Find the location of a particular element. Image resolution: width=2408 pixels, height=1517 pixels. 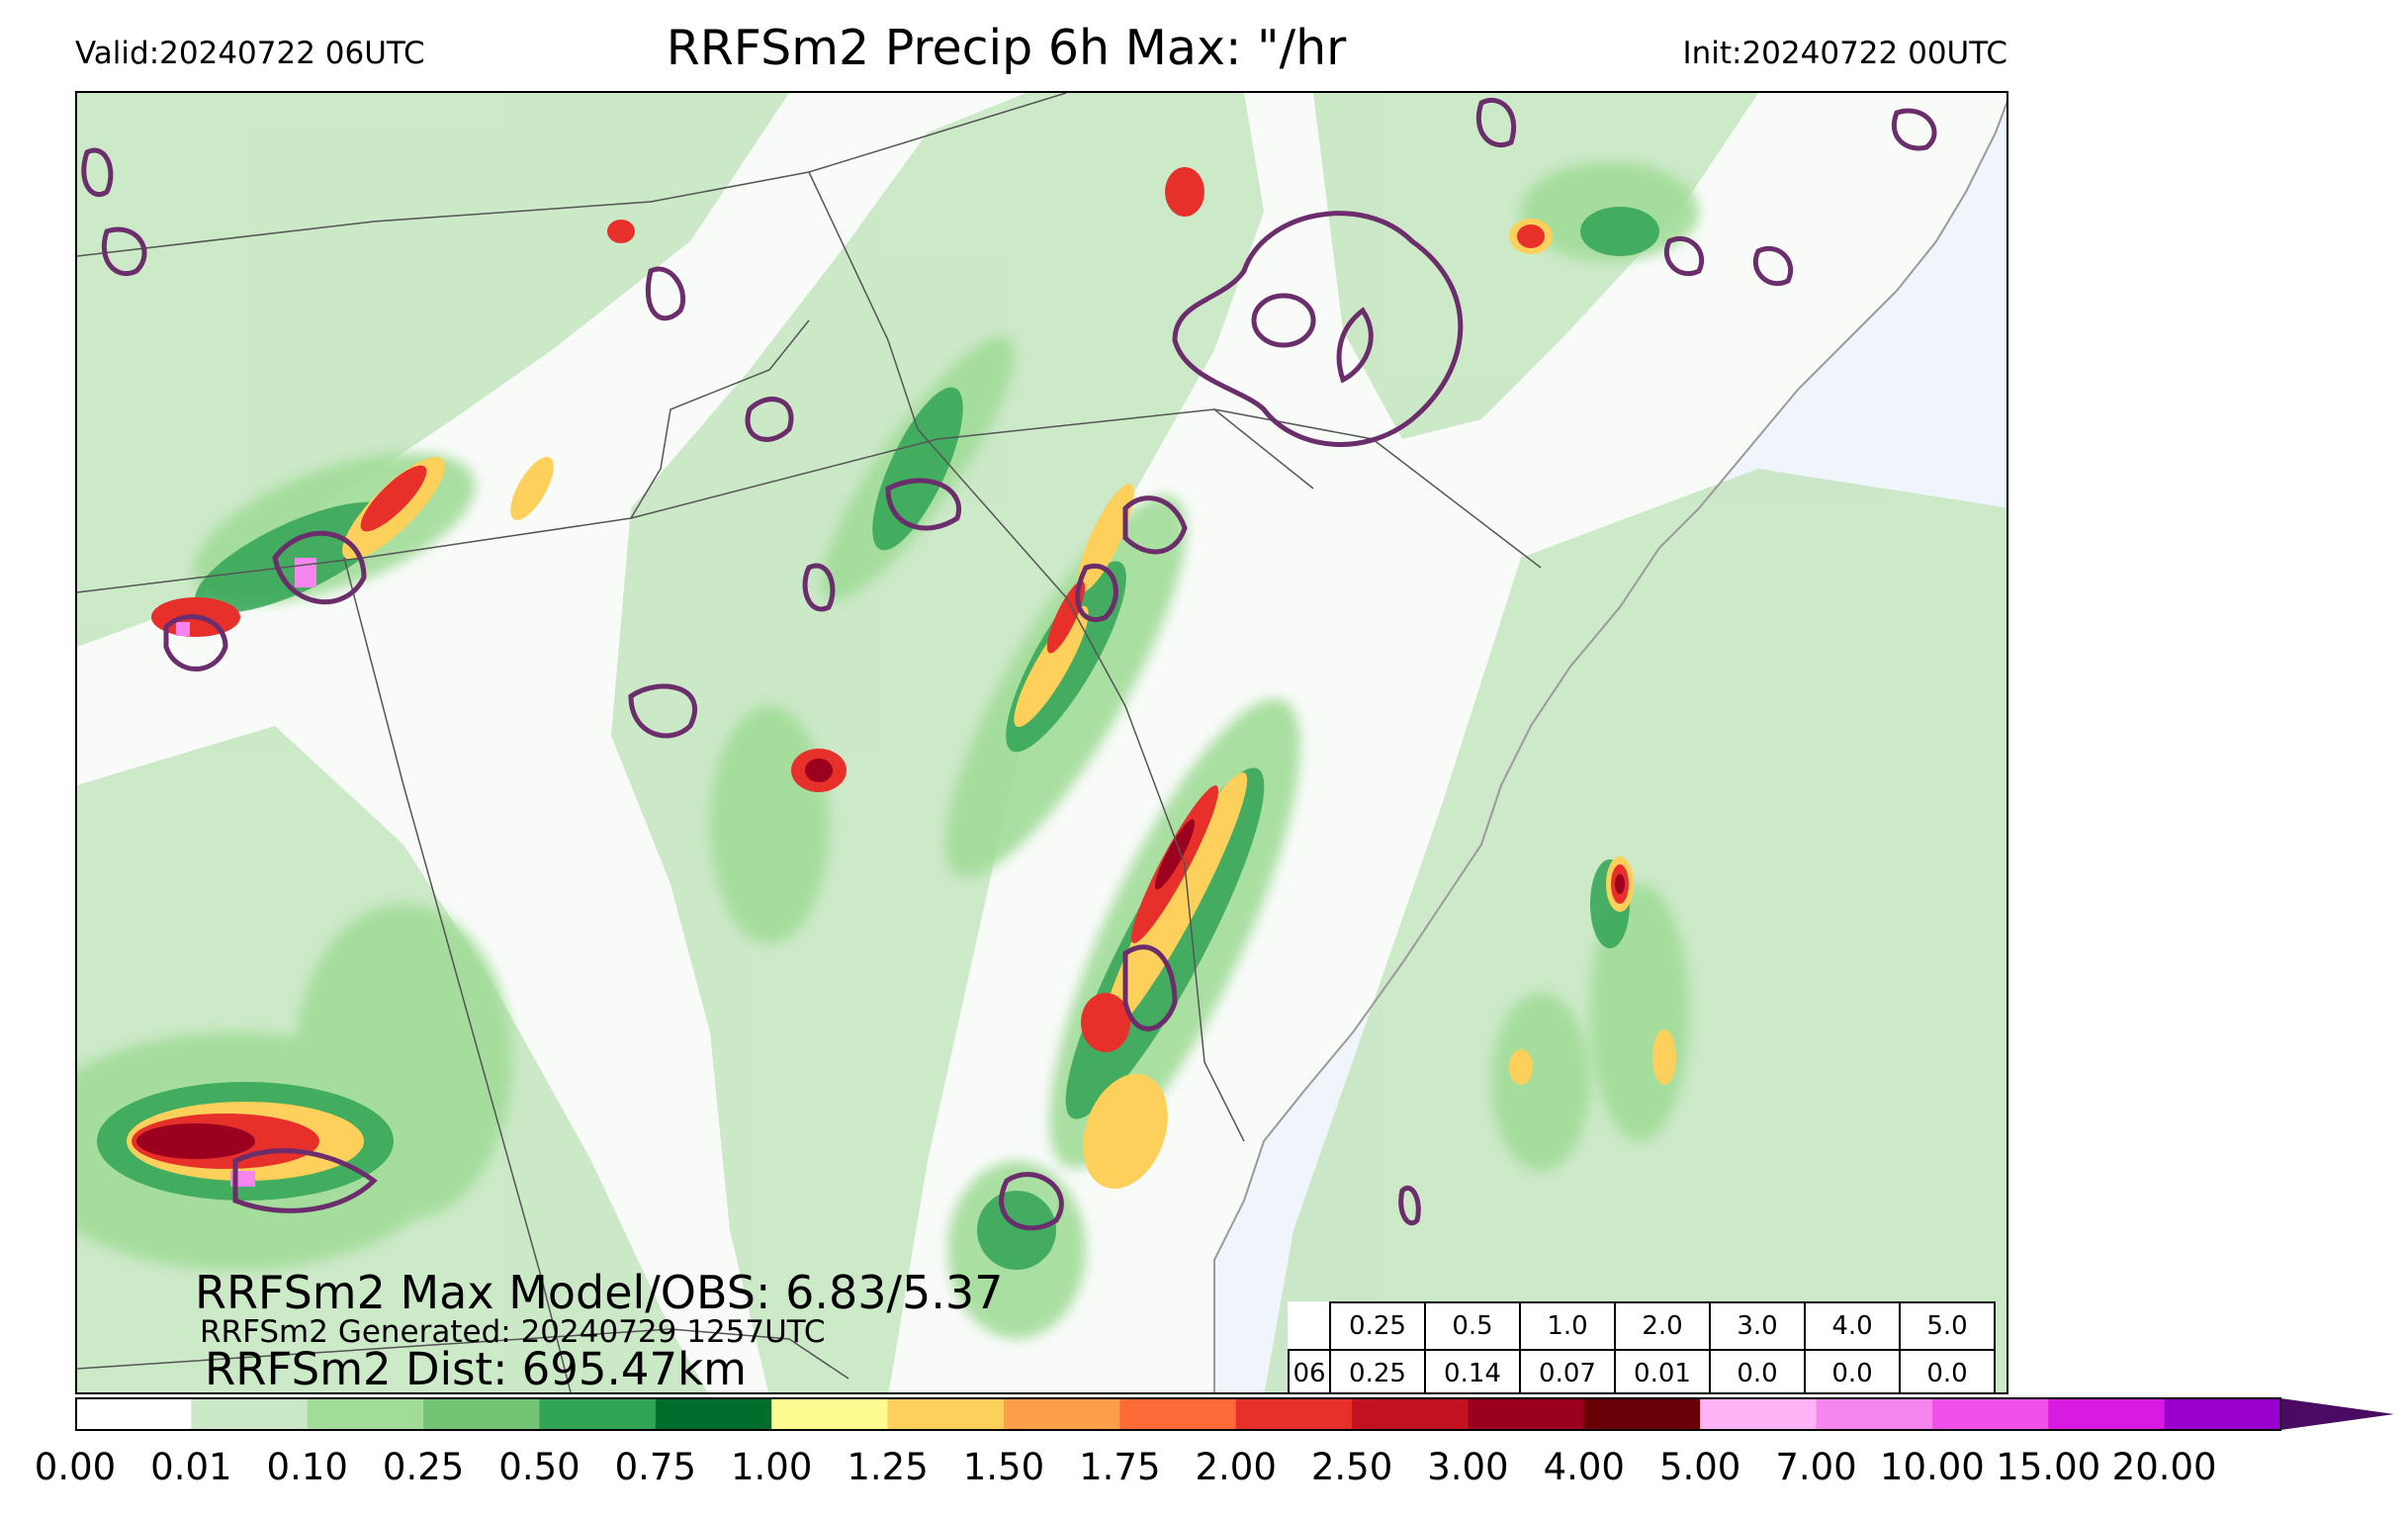

threshold-header-cell: 0.25 is located at coordinates (1377, 1326).